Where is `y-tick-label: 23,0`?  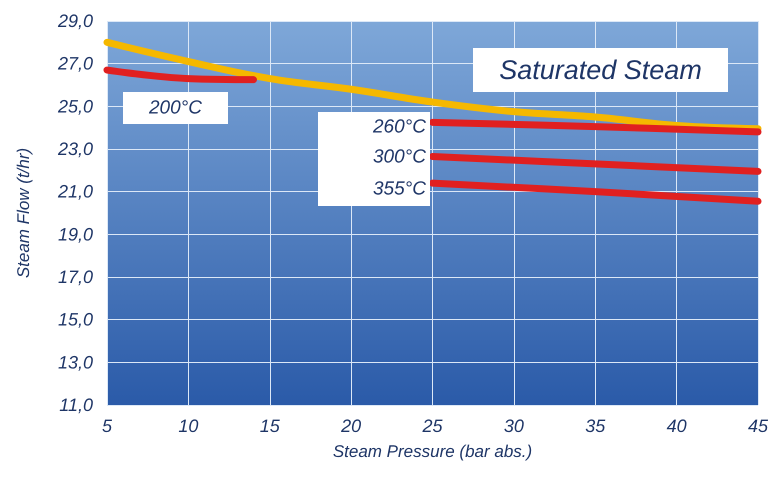 y-tick-label: 23,0 is located at coordinates (74, 149).